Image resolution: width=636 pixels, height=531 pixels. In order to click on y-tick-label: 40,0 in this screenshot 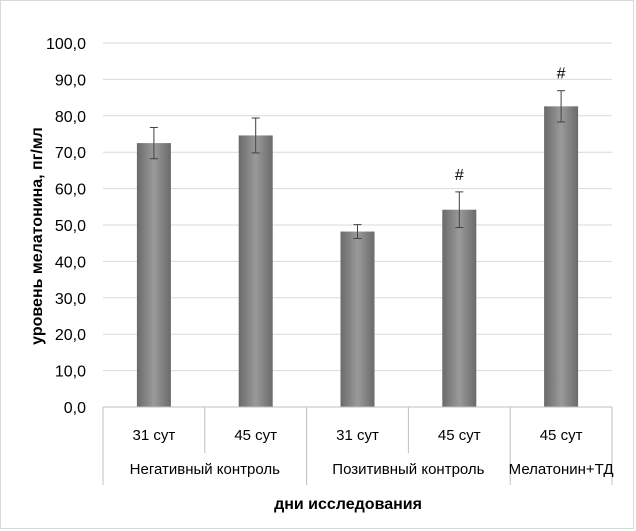, I will do `click(70, 262)`.